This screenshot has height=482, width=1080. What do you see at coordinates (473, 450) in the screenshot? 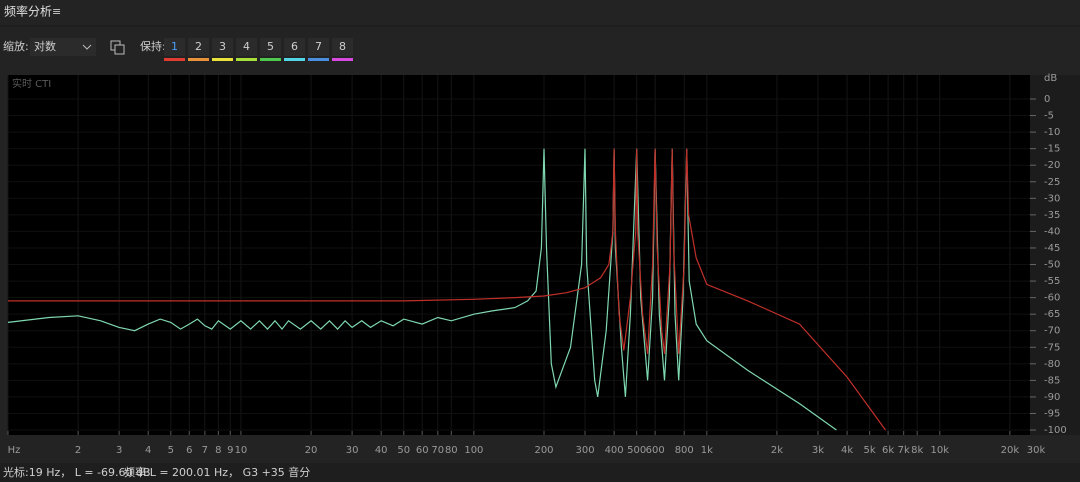
I see `x-tick-label: 100` at bounding box center [473, 450].